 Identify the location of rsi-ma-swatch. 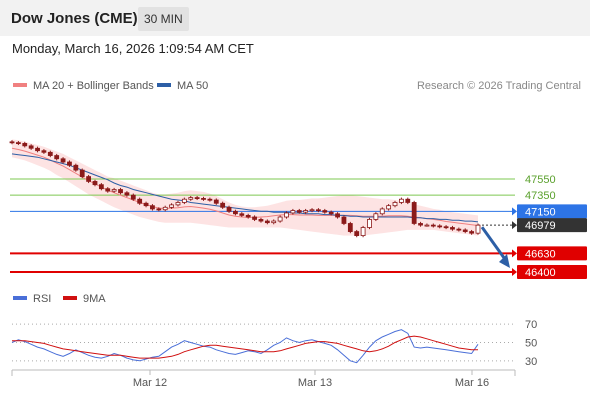
(70, 298).